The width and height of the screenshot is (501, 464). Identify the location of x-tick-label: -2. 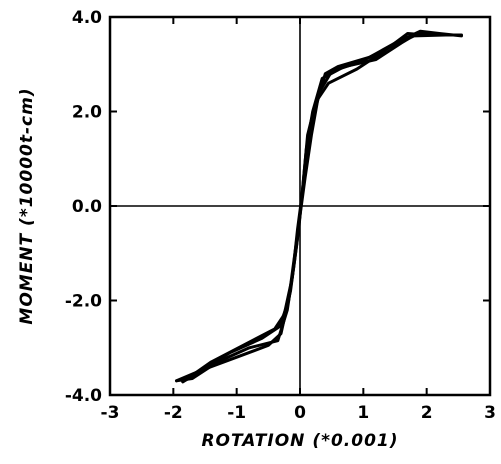
(173, 413).